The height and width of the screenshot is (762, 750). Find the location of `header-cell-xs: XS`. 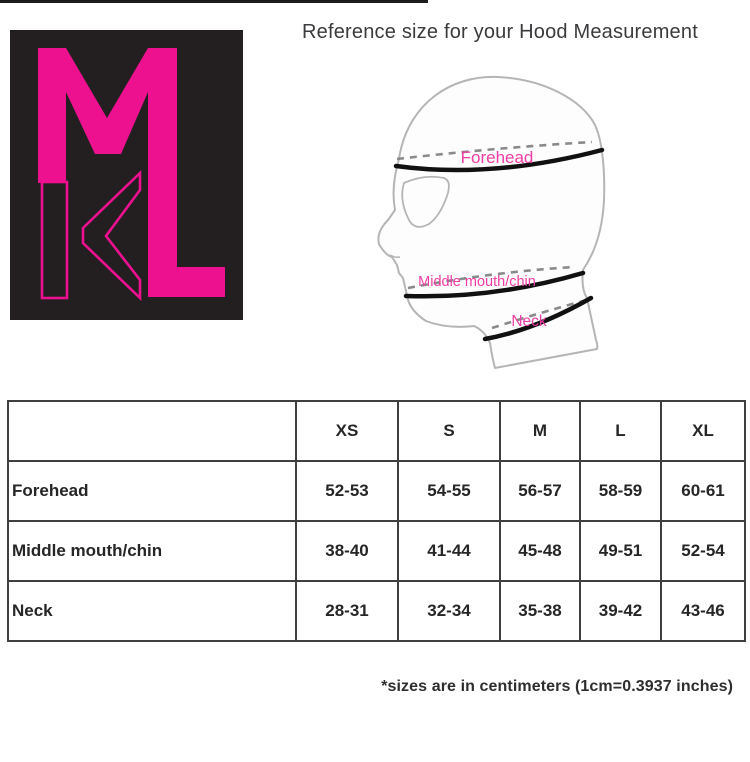

header-cell-xs: XS is located at coordinates (347, 431).